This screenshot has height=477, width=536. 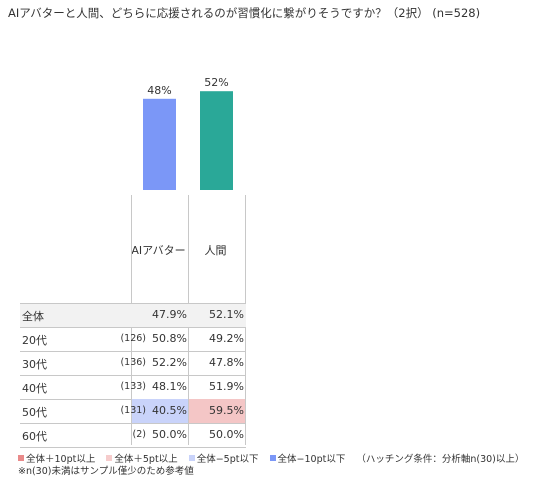 I want to click on row-label: 50代, so click(x=34, y=412).